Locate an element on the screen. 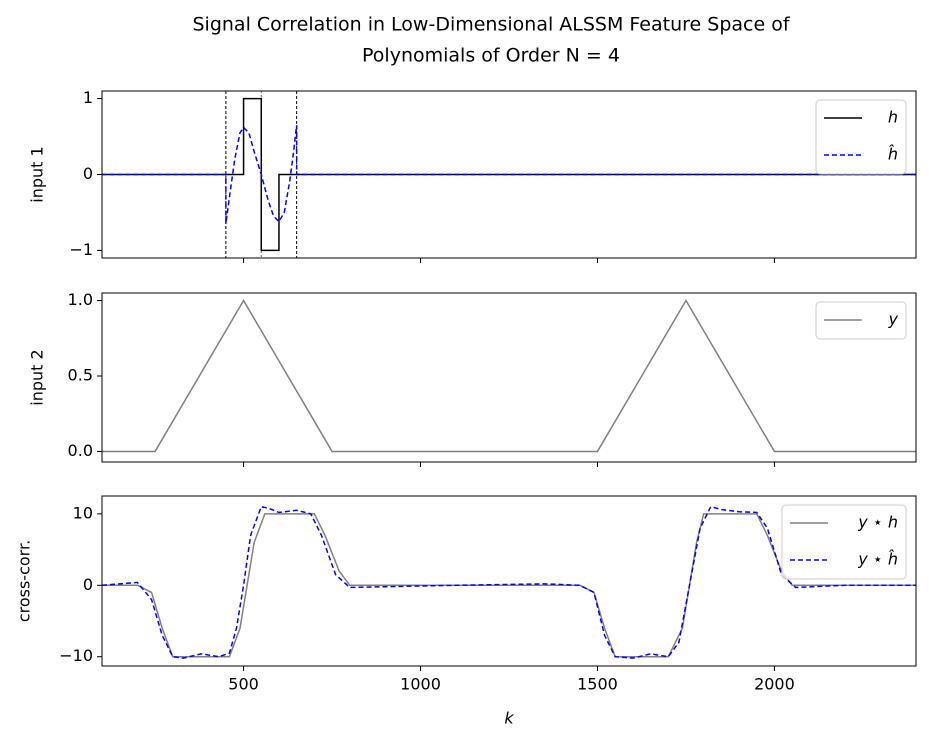  legend-label: y is located at coordinates (893, 319).